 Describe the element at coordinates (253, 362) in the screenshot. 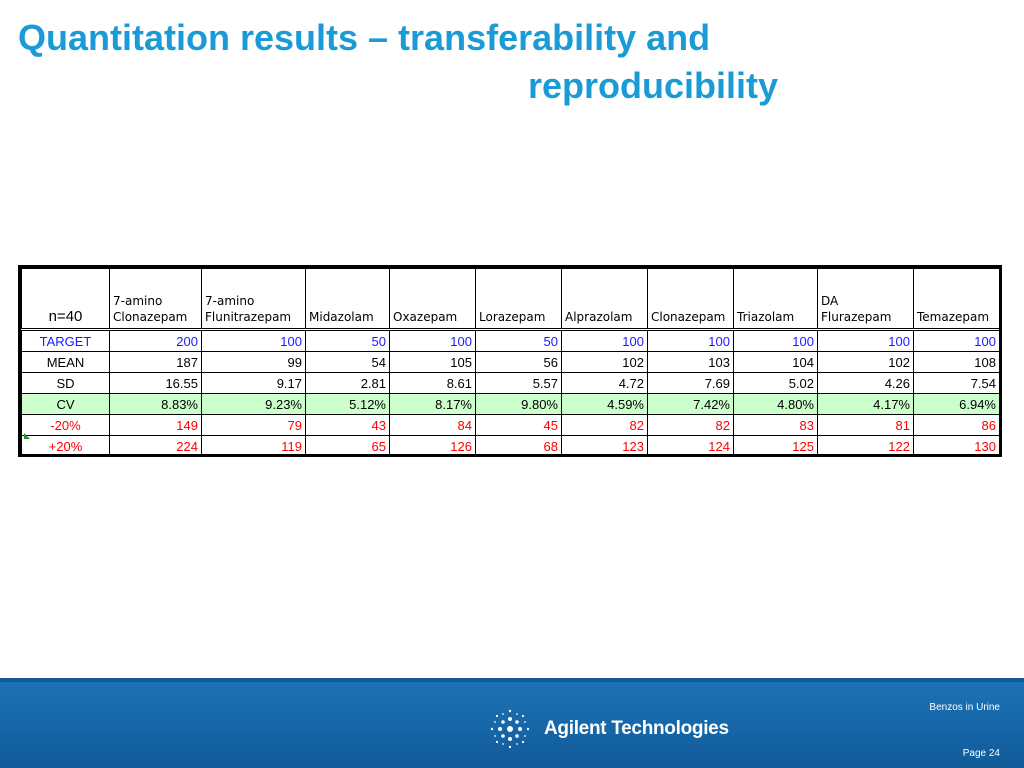

I see `table-cell: 99` at that location.